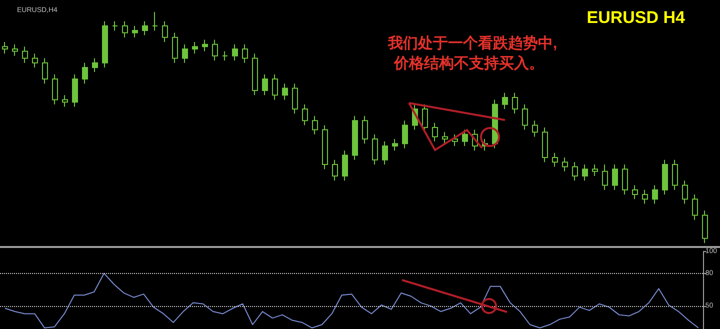 The height and width of the screenshot is (329, 720). I want to click on annotation: 价格结构不支持买入。, so click(468, 63).